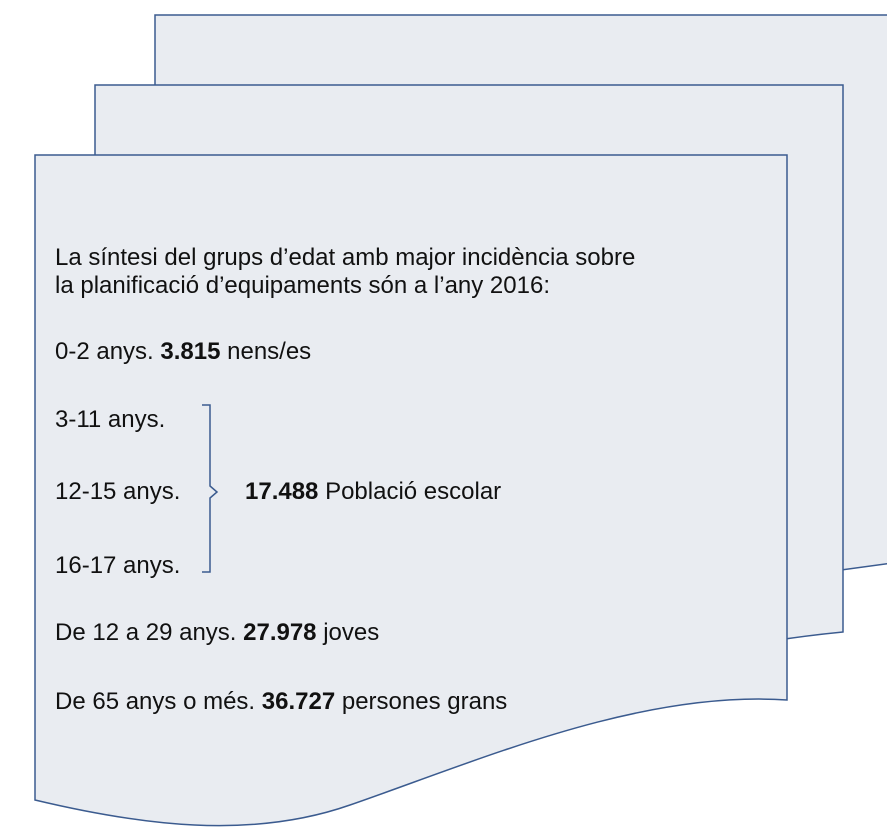  I want to click on stat-line: De 65 anys o més. 36.727 persones grans, so click(281, 702).